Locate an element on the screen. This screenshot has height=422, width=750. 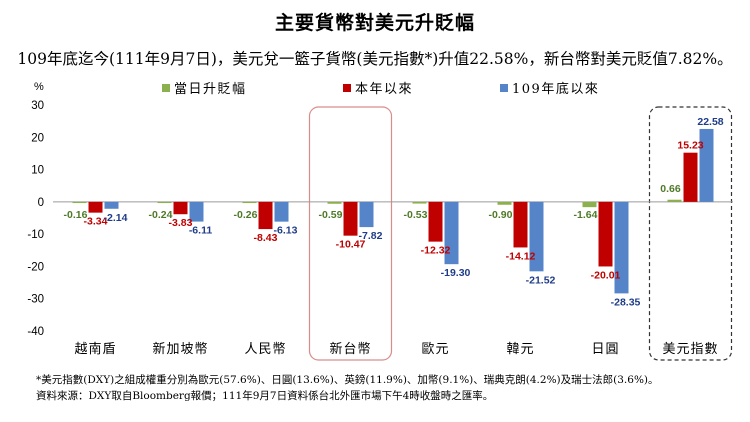
y-tick-label: 20 is located at coordinates (37, 138).